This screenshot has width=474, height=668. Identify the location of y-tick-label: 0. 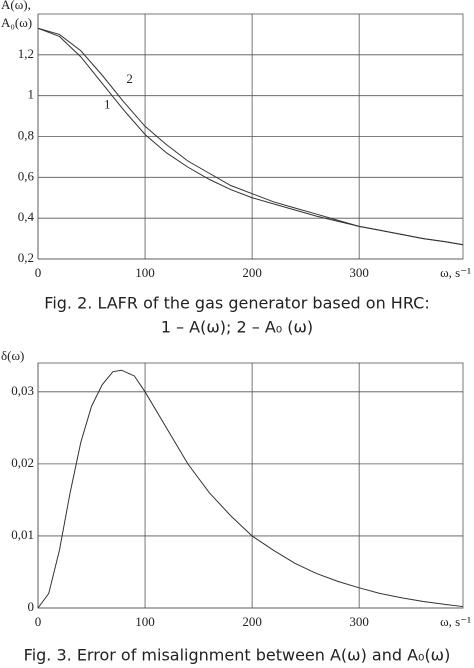
(31, 606).